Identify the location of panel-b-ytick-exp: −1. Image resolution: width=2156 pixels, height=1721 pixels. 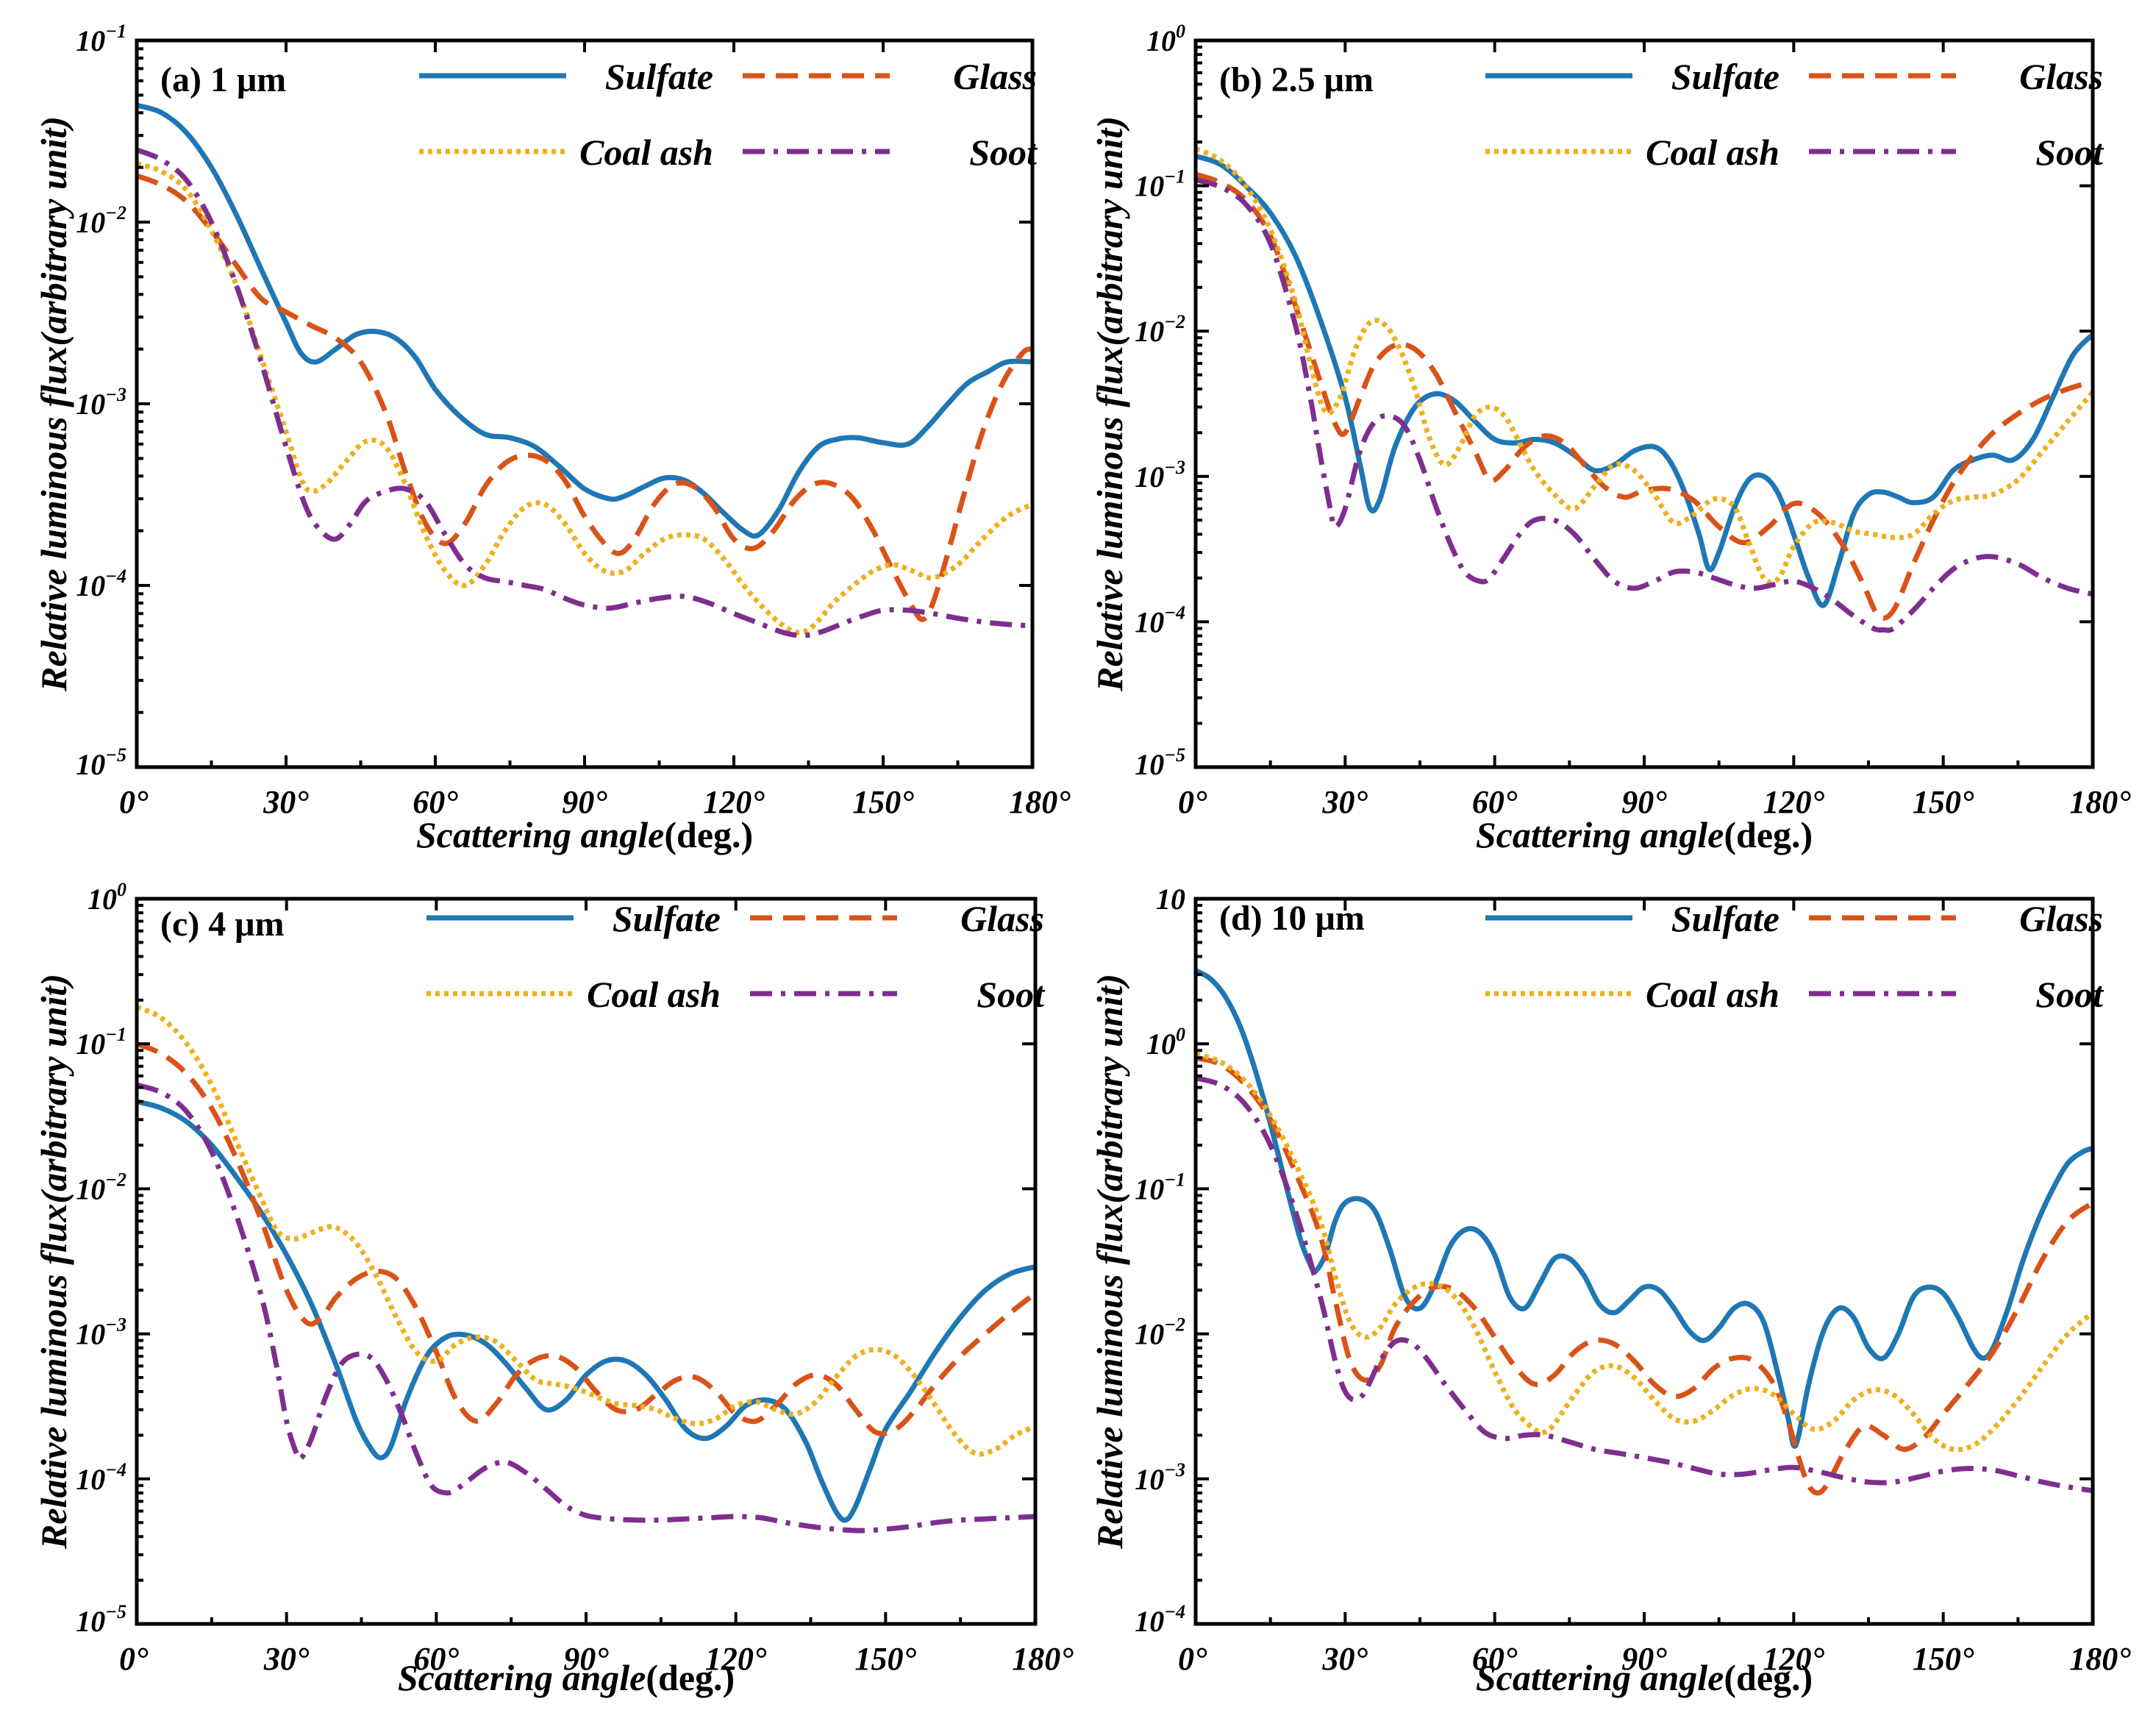
(1174, 177).